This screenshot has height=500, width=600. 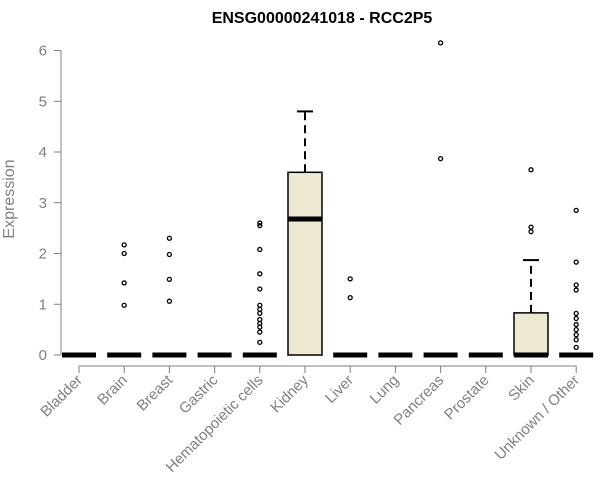 I want to click on box-hematopoietic-cells, so click(x=259, y=289).